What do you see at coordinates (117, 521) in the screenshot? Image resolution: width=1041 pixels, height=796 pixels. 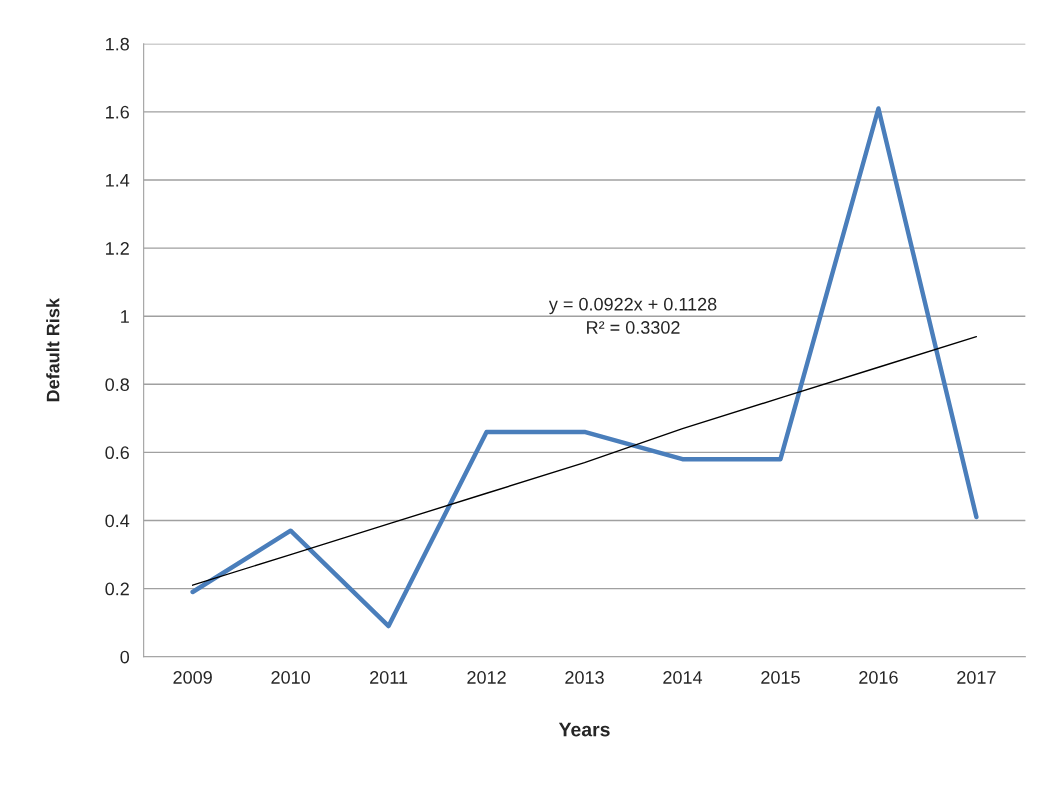 I see `y-tick-label: 0.4` at bounding box center [117, 521].